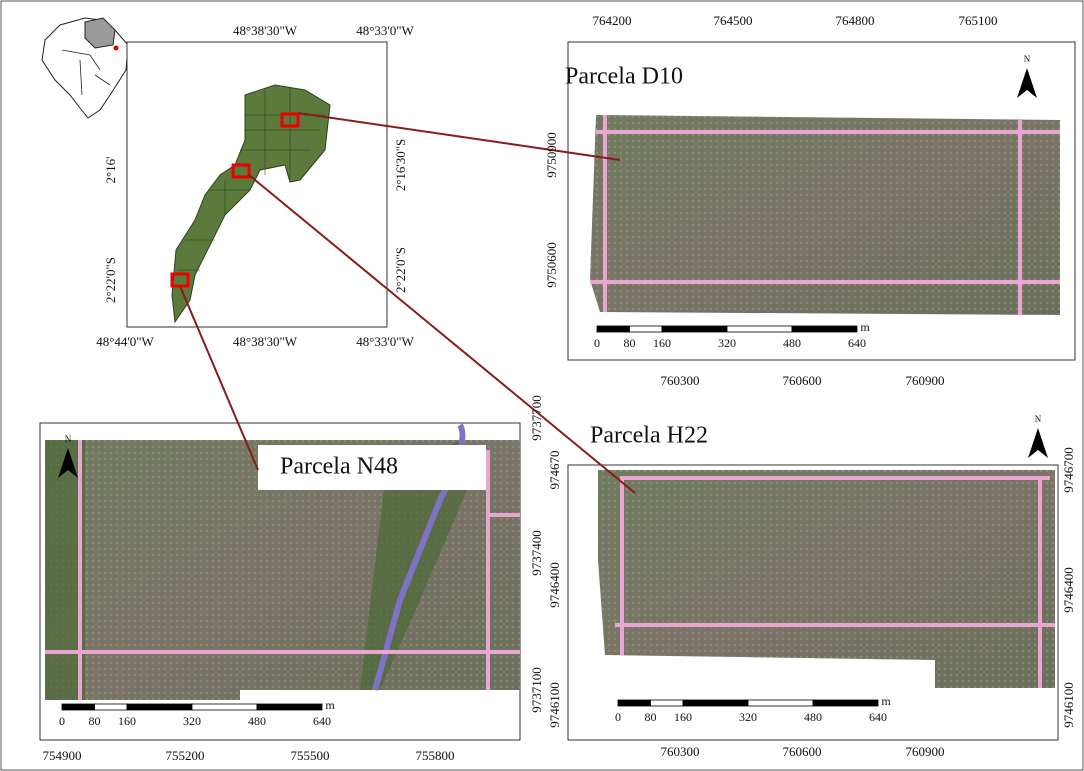  Describe the element at coordinates (551, 155) in the screenshot. I see `northing-label: 9750900` at that location.